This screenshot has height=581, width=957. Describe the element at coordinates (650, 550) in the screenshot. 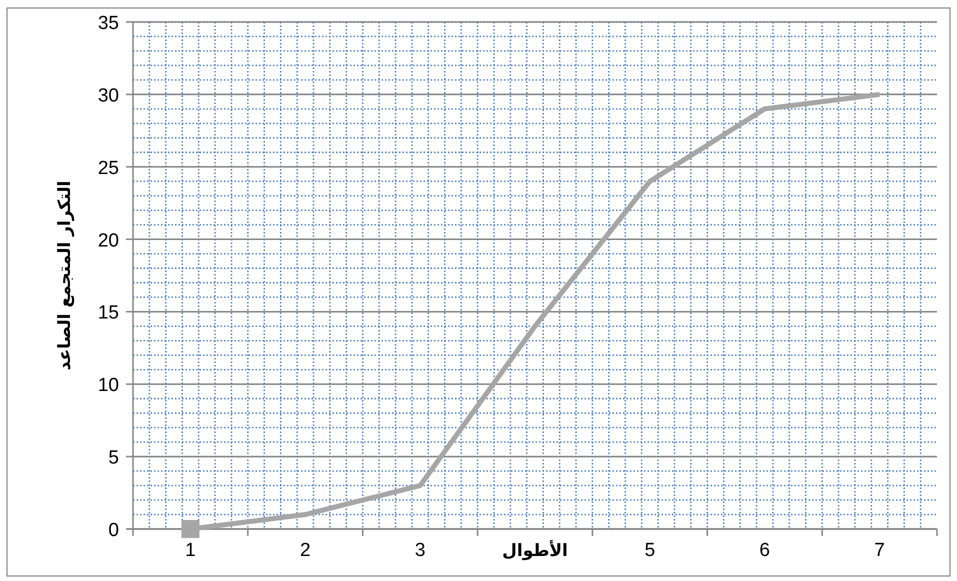

I see `x-tick-label: 5` at that location.